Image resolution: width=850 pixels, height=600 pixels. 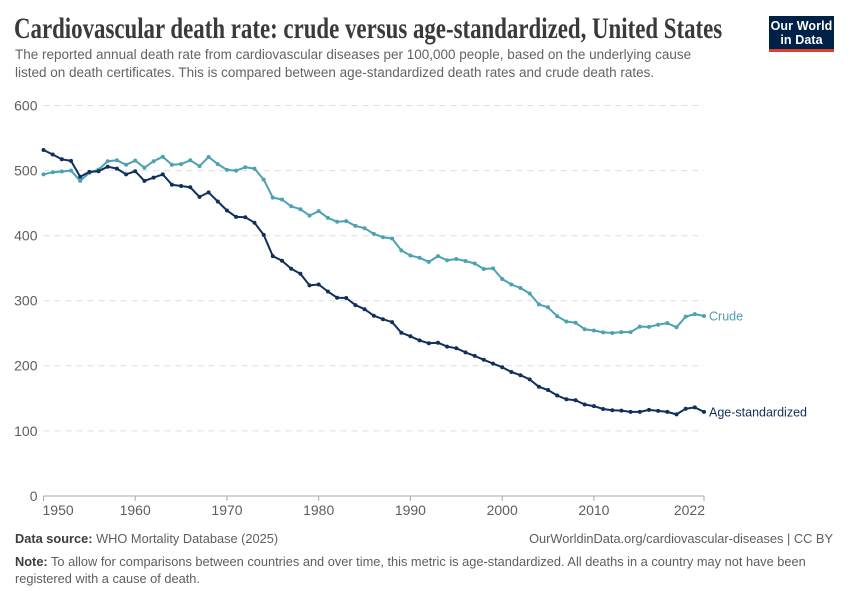 What do you see at coordinates (58, 510) in the screenshot?
I see `svg-text: 1950` at bounding box center [58, 510].